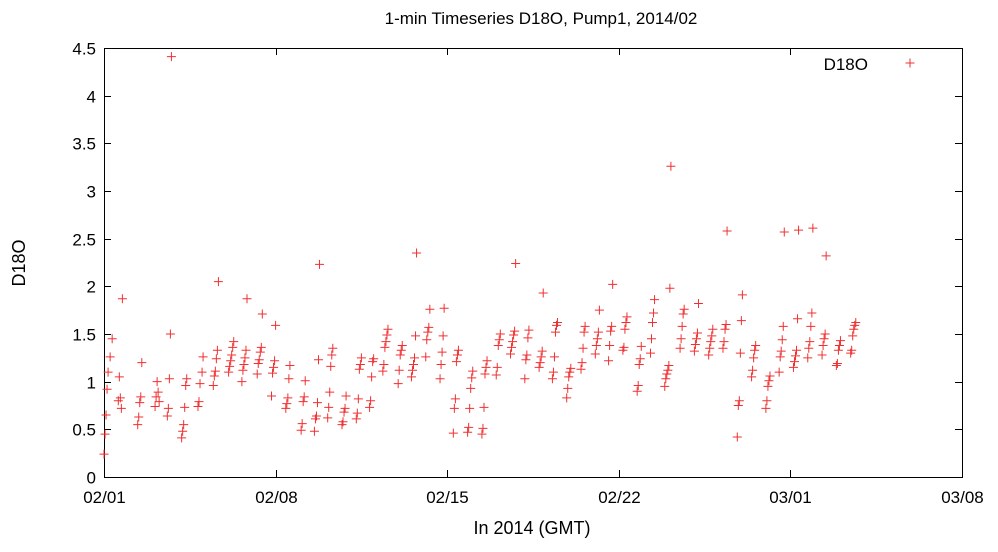  I want to click on x-tick-label: 02/15, so click(447, 497).